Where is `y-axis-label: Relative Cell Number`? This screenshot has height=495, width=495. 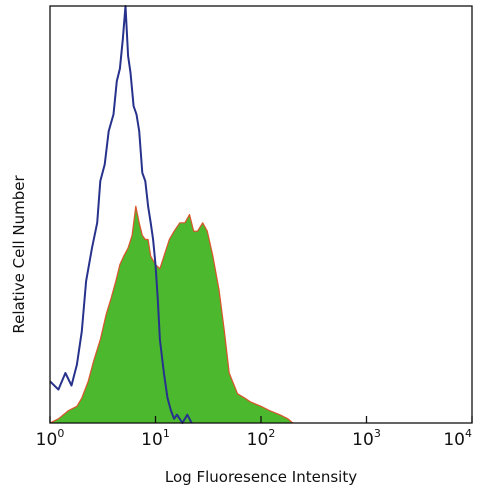 y-axis-label: Relative Cell Number is located at coordinates (19, 254).